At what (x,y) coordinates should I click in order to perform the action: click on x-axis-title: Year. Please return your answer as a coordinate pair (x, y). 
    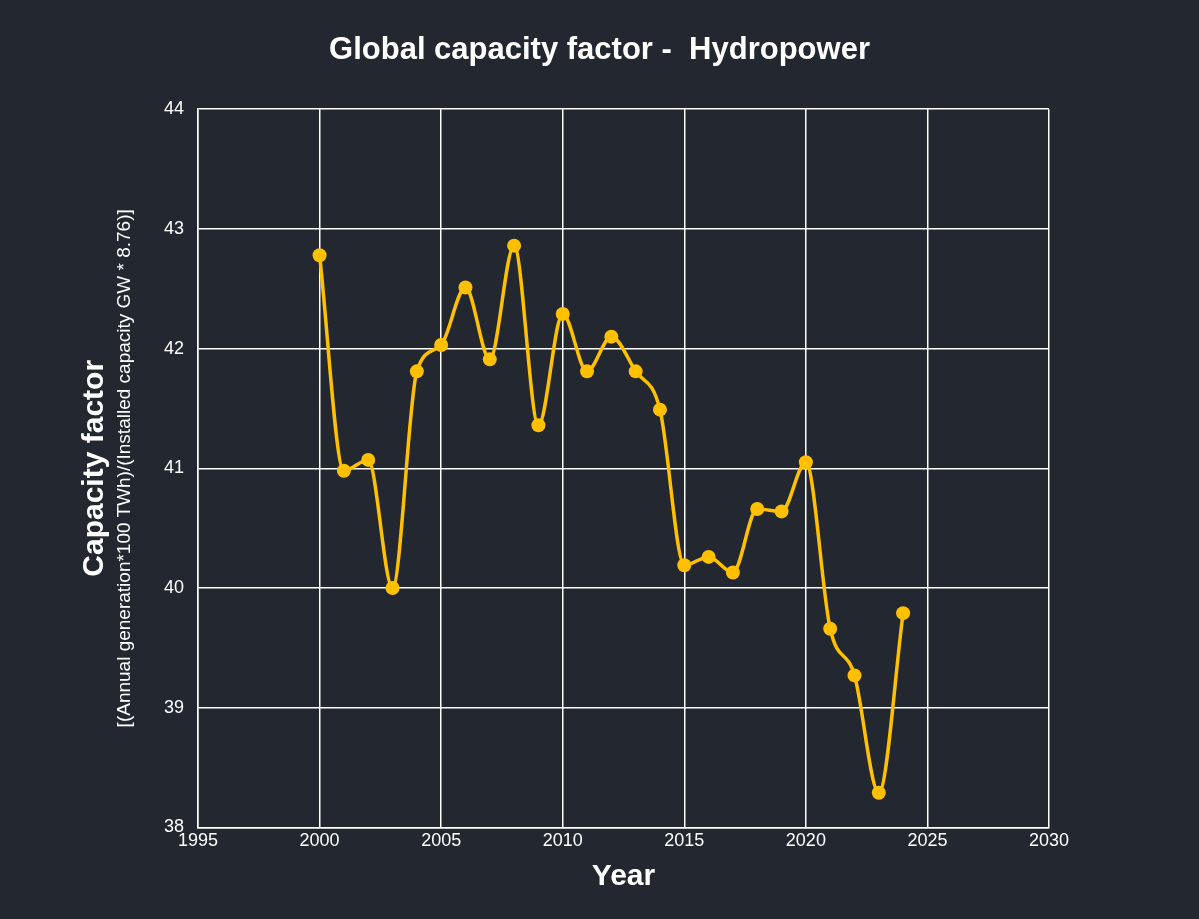
    Looking at the image, I should click on (623, 875).